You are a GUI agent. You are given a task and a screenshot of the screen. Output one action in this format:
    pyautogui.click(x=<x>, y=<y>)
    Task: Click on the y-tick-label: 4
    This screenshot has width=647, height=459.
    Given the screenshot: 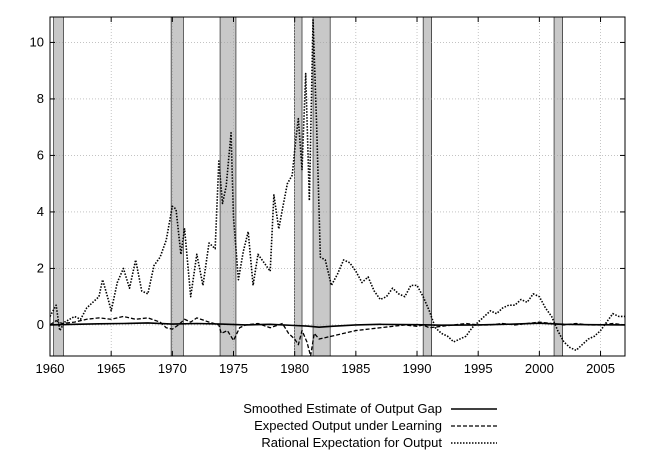 What is the action you would take?
    pyautogui.click(x=40, y=211)
    